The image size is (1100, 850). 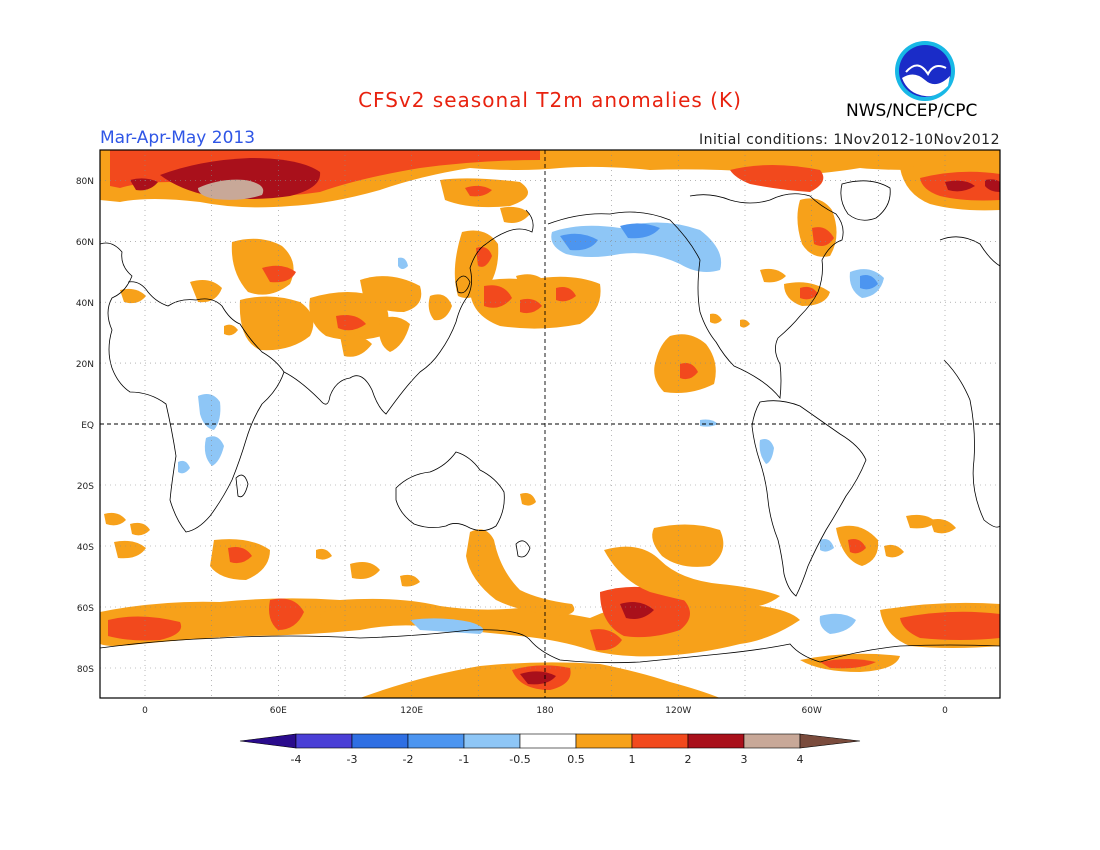 I want to click on eurasia-warm-region, so click(x=271, y=297).